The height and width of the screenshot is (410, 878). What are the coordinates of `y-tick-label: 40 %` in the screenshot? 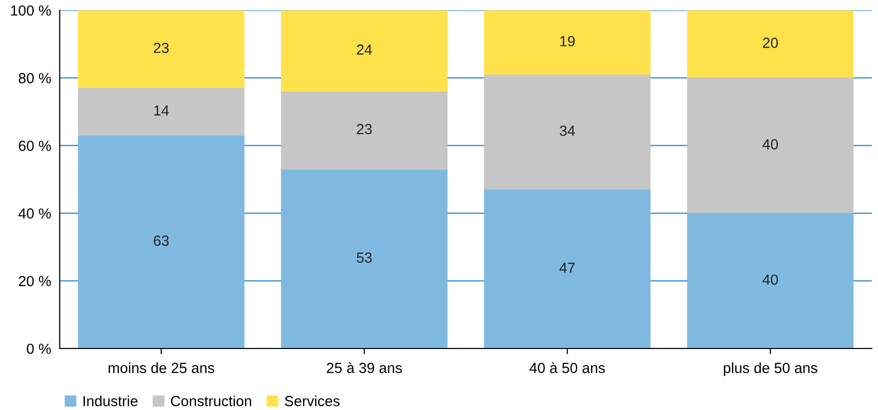 It's located at (34, 213).